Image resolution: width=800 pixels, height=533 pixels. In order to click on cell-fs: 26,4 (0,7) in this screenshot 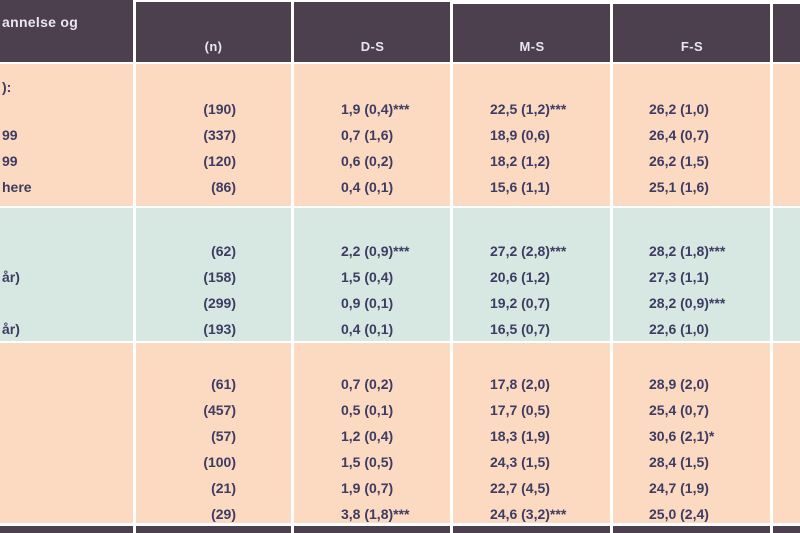, I will do `click(679, 135)`.